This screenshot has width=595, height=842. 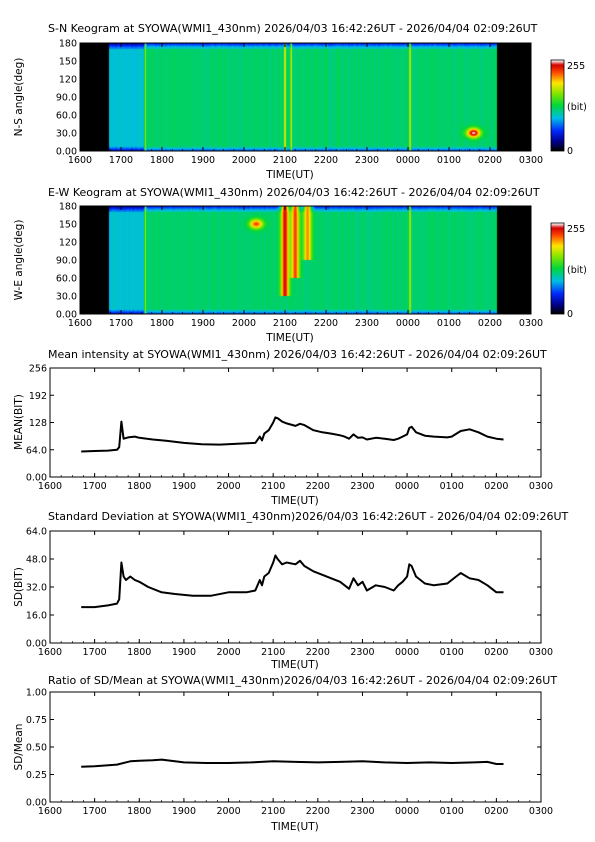 I want to click on y-tick-label: 64.0, so click(x=36, y=450).